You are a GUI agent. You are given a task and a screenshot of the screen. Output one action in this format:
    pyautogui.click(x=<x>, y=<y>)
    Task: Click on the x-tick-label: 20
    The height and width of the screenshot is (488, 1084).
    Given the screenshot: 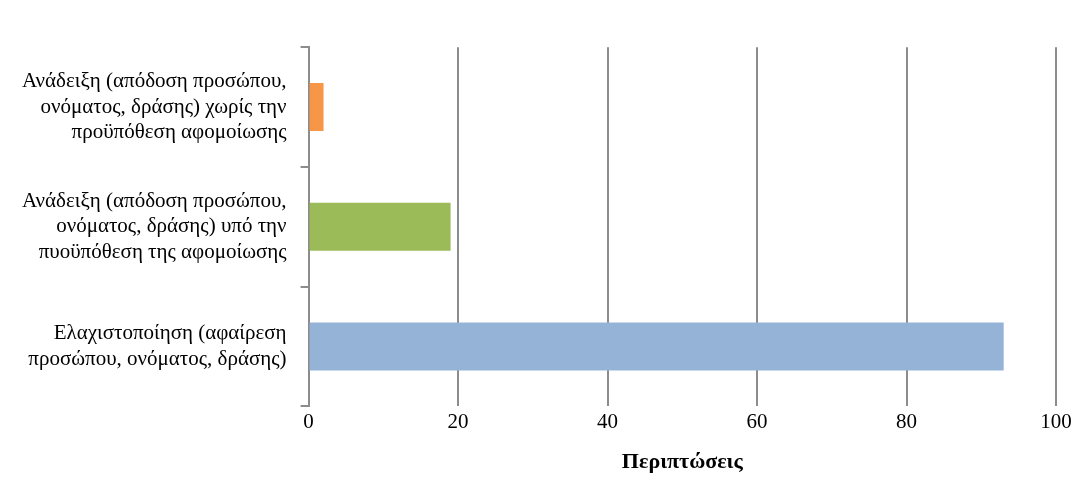 What is the action you would take?
    pyautogui.click(x=458, y=420)
    